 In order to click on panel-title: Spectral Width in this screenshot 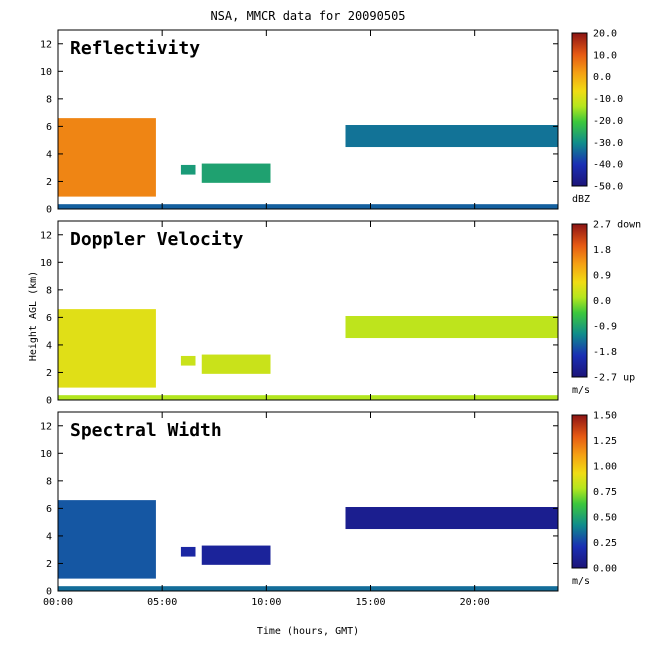, I will do `click(146, 430)`.